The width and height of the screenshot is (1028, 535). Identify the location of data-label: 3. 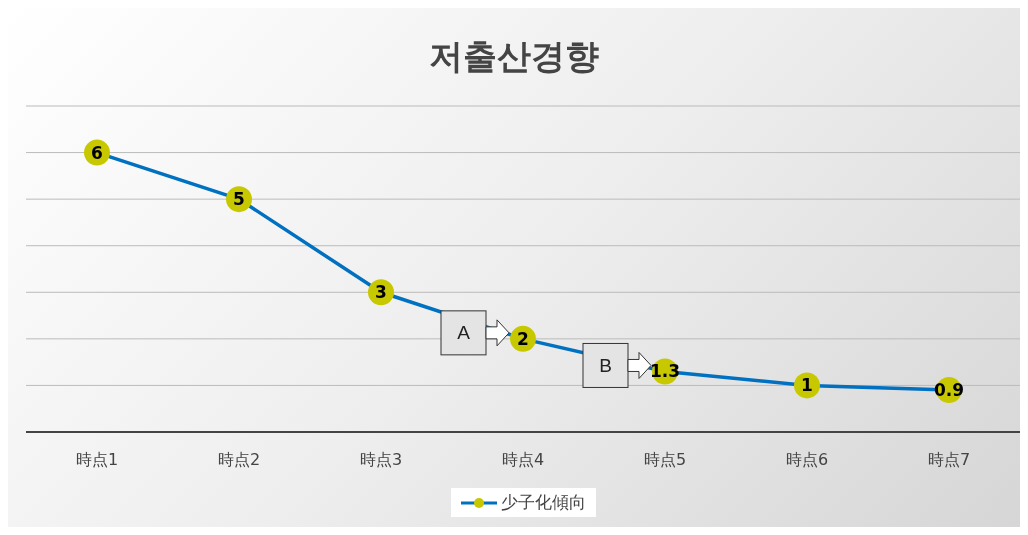
(381, 292).